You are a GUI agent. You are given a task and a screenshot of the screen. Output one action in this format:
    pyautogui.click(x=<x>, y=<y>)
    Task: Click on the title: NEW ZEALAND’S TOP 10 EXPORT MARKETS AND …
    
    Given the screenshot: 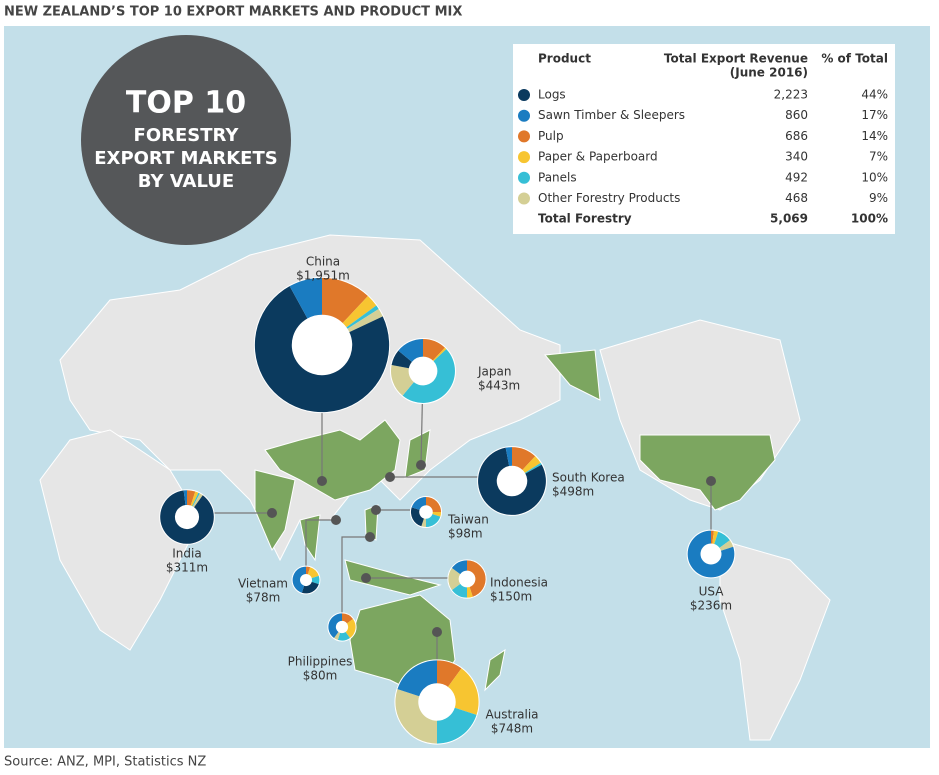 What is the action you would take?
    pyautogui.click(x=233, y=12)
    